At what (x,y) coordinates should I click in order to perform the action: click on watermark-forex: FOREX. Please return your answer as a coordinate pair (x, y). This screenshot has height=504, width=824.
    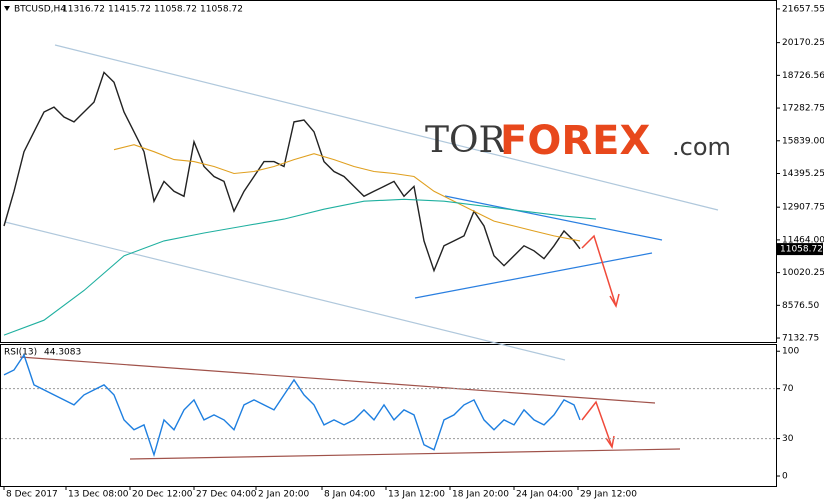
    Looking at the image, I should click on (575, 141).